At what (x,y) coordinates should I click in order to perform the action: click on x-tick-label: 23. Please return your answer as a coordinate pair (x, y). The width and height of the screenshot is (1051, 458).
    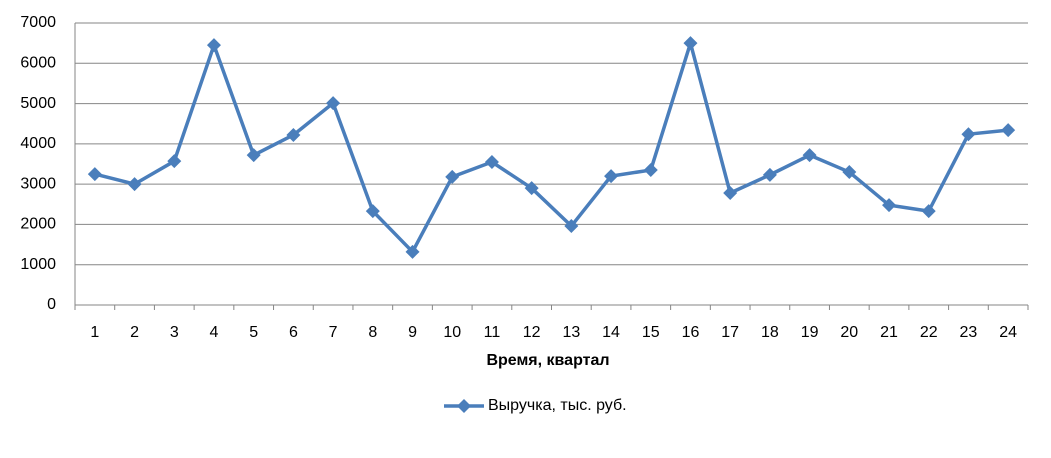
    Looking at the image, I should click on (969, 332).